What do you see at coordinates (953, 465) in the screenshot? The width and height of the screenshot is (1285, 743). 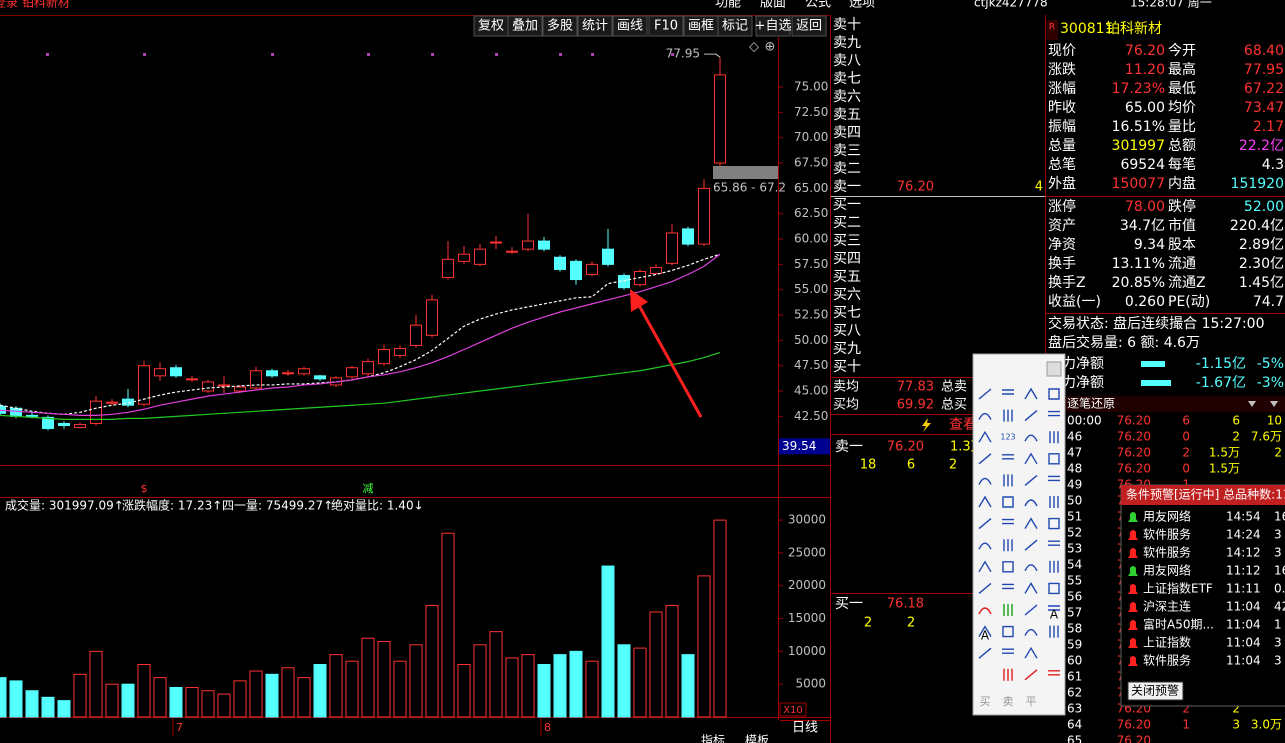 I see `ask-detail: 2` at bounding box center [953, 465].